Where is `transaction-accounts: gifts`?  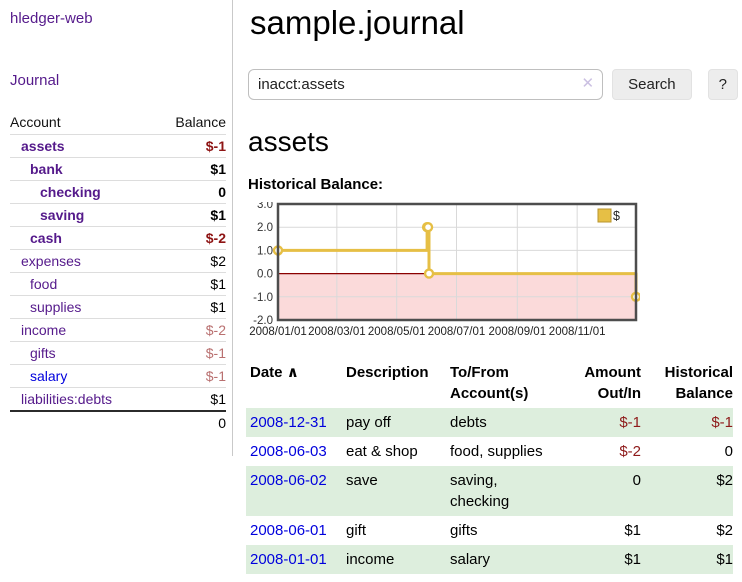
transaction-accounts: gifts is located at coordinates (464, 530).